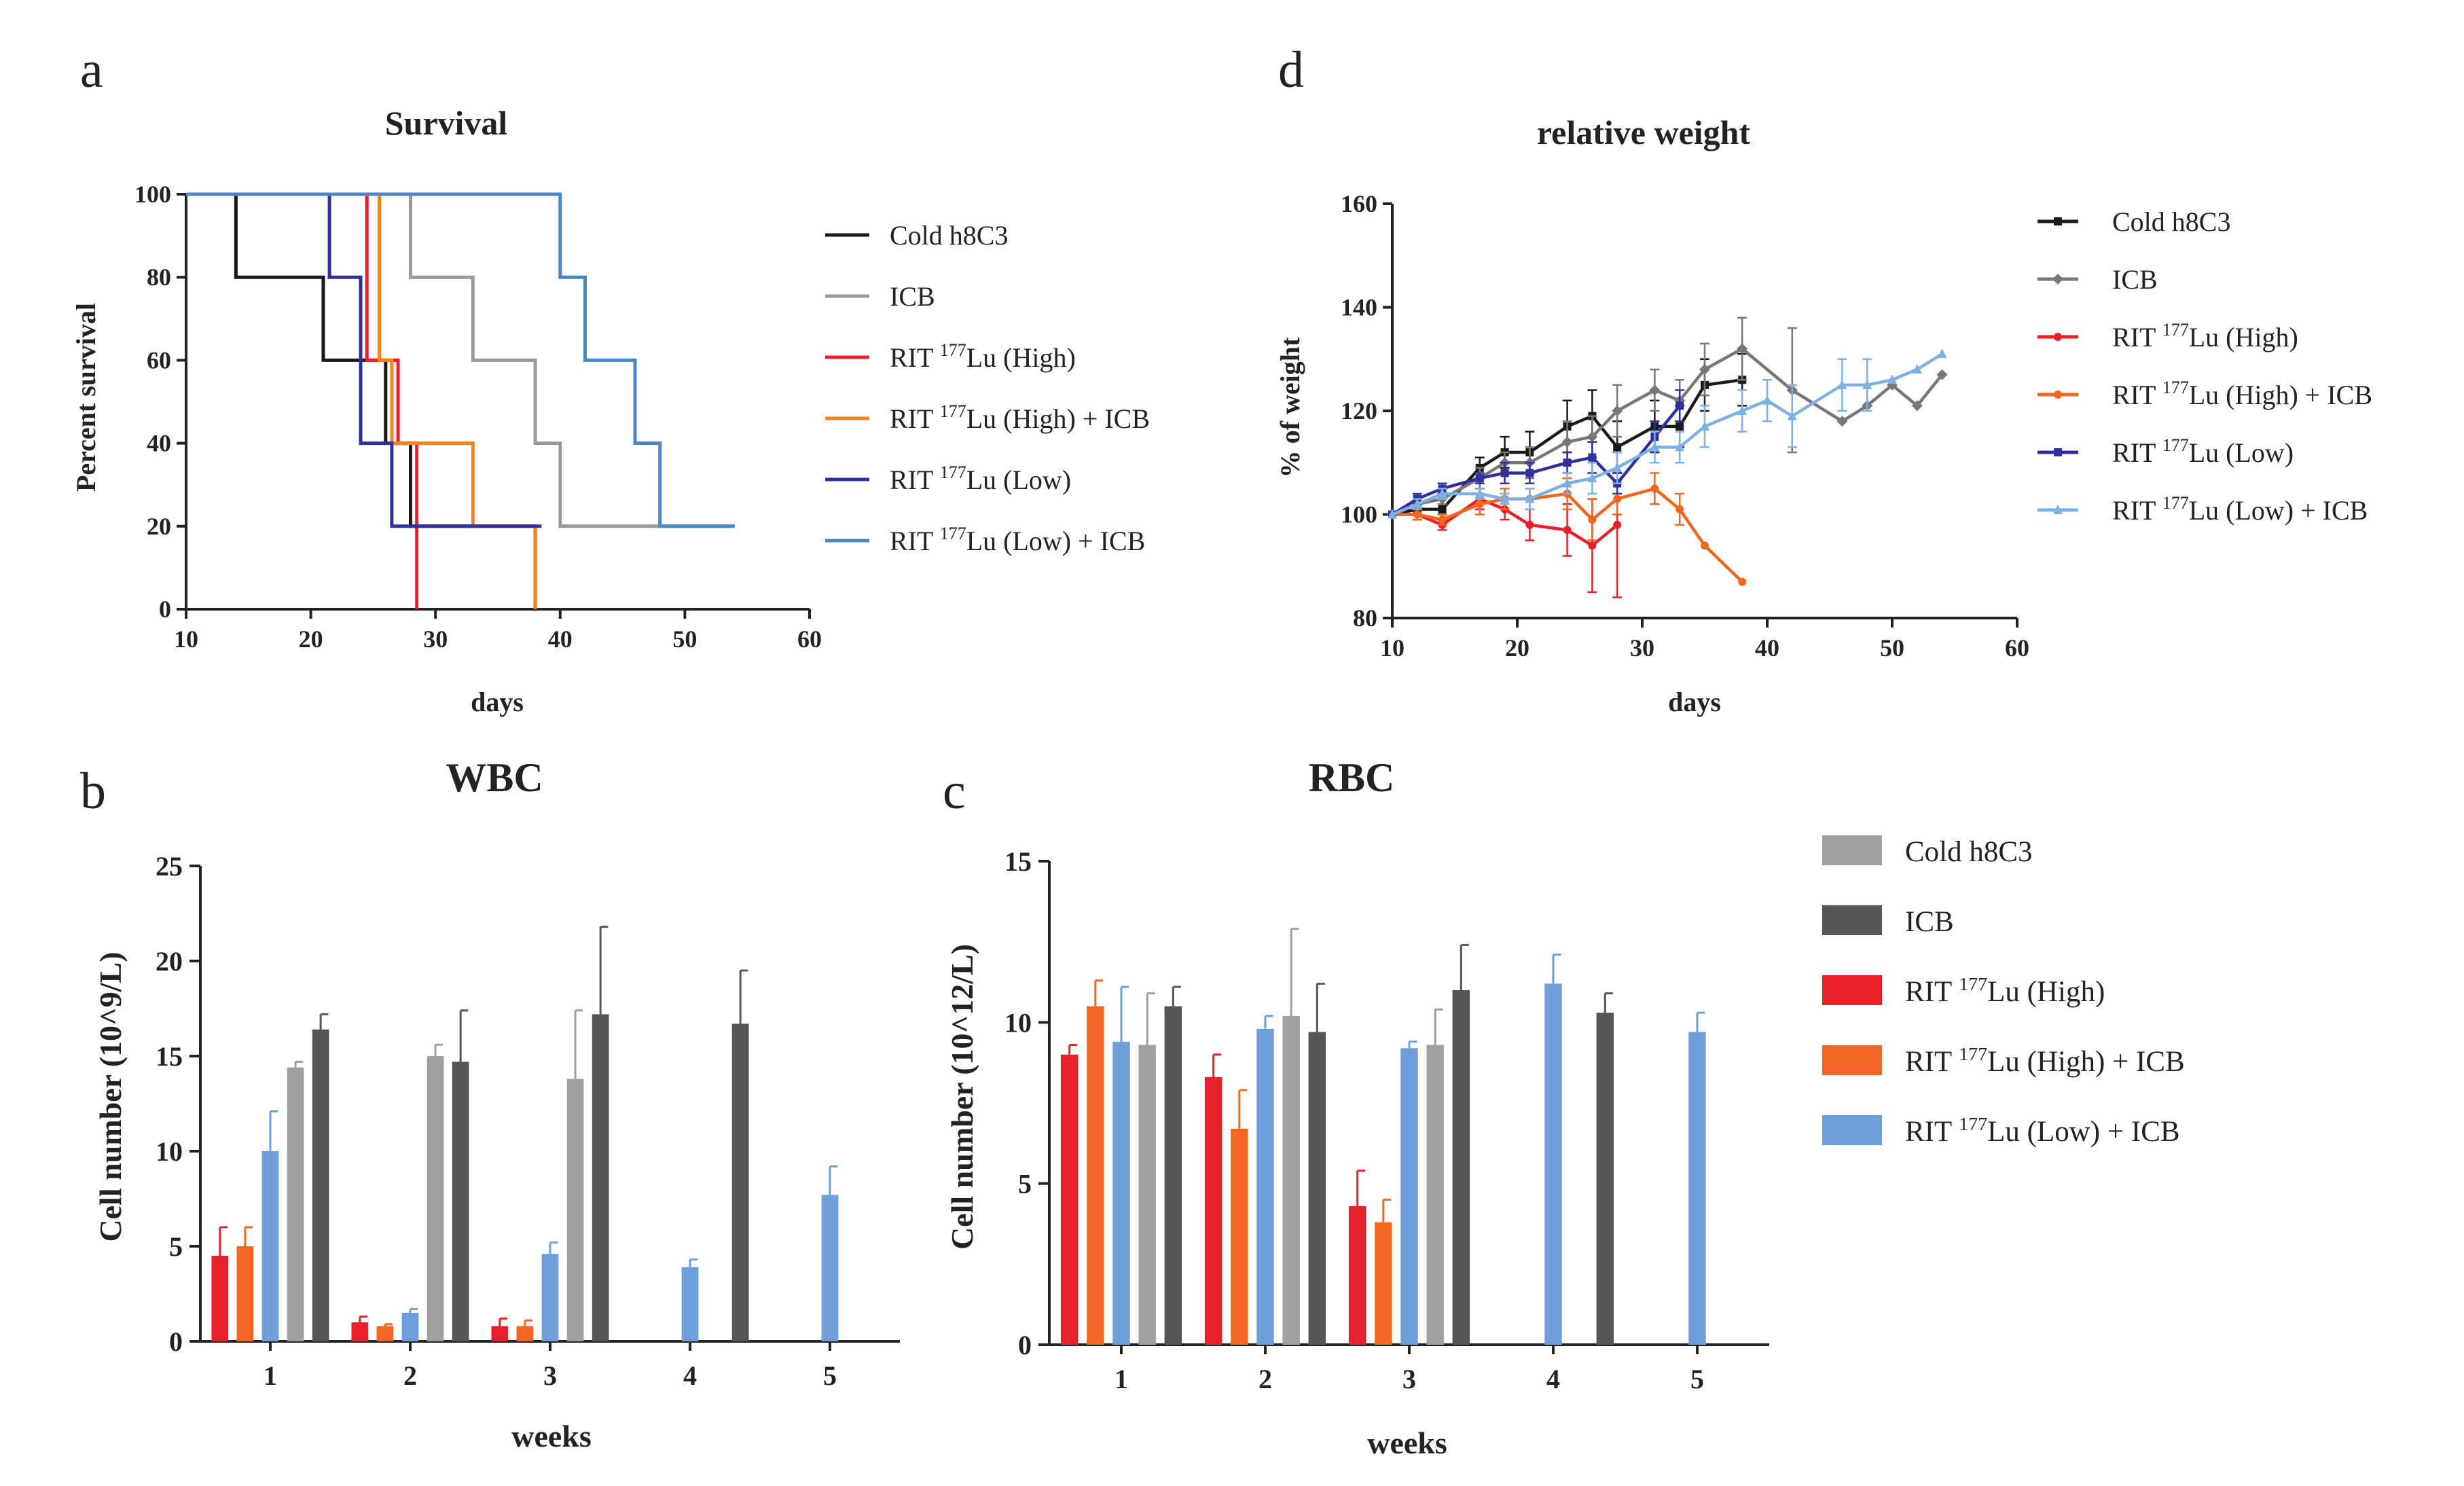  I want to click on bar-legend-label-suffix: Lu (High) + ICB, so click(2086, 1062).